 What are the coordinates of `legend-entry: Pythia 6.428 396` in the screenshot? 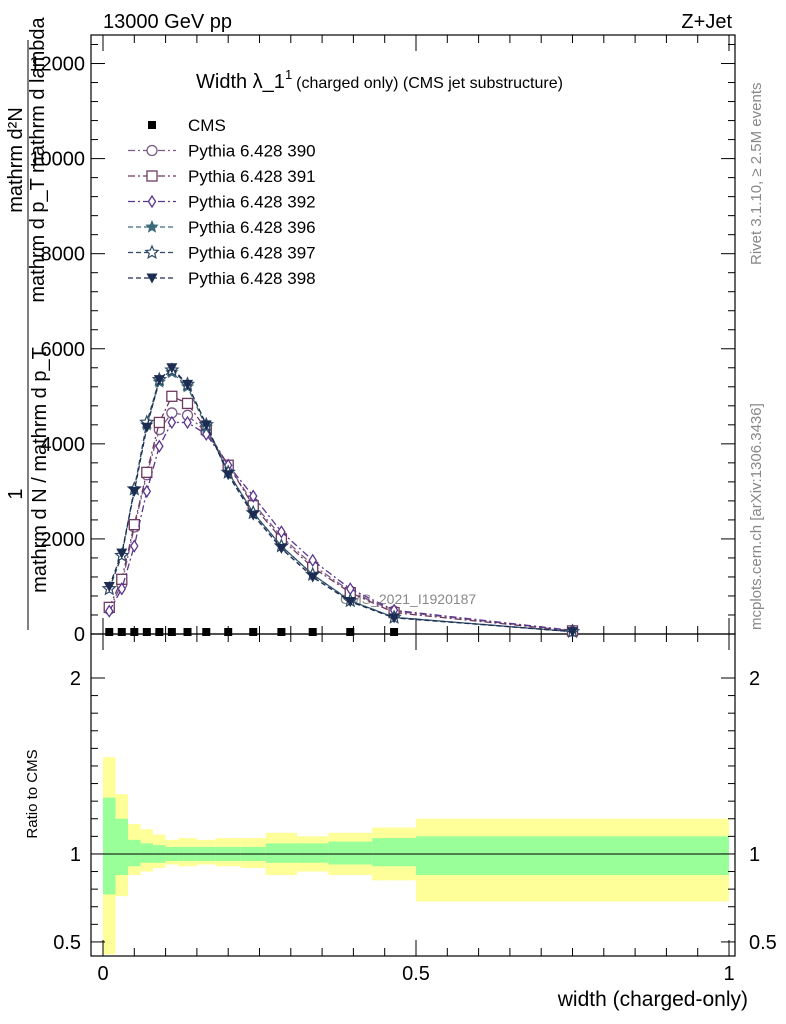 It's located at (222, 227).